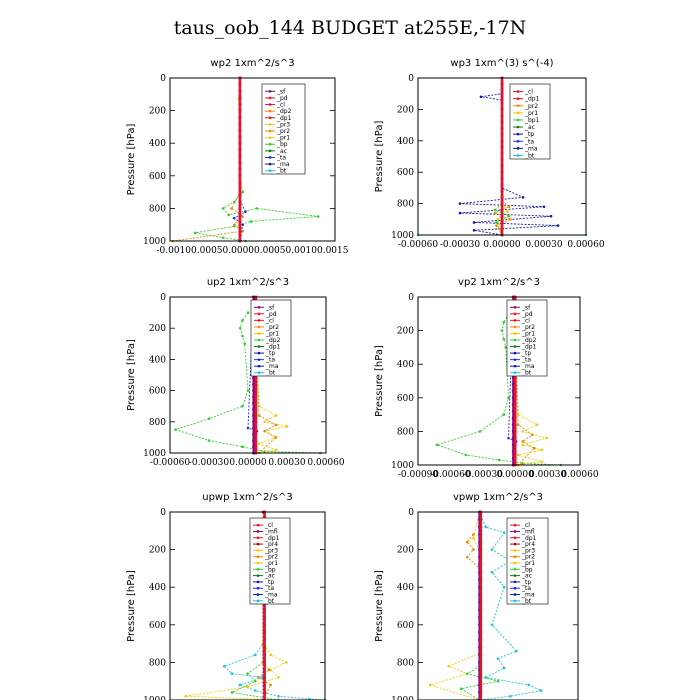 Image resolution: width=700 pixels, height=700 pixels. Describe the element at coordinates (273, 340) in the screenshot. I see `legend-label: _dp2` at that location.